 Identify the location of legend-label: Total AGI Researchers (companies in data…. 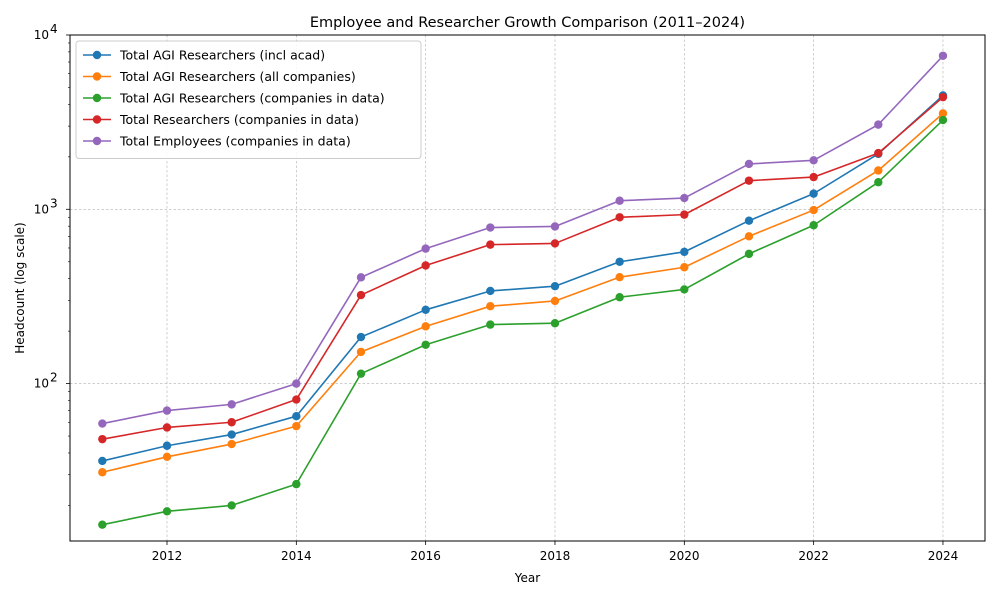
(252, 98).